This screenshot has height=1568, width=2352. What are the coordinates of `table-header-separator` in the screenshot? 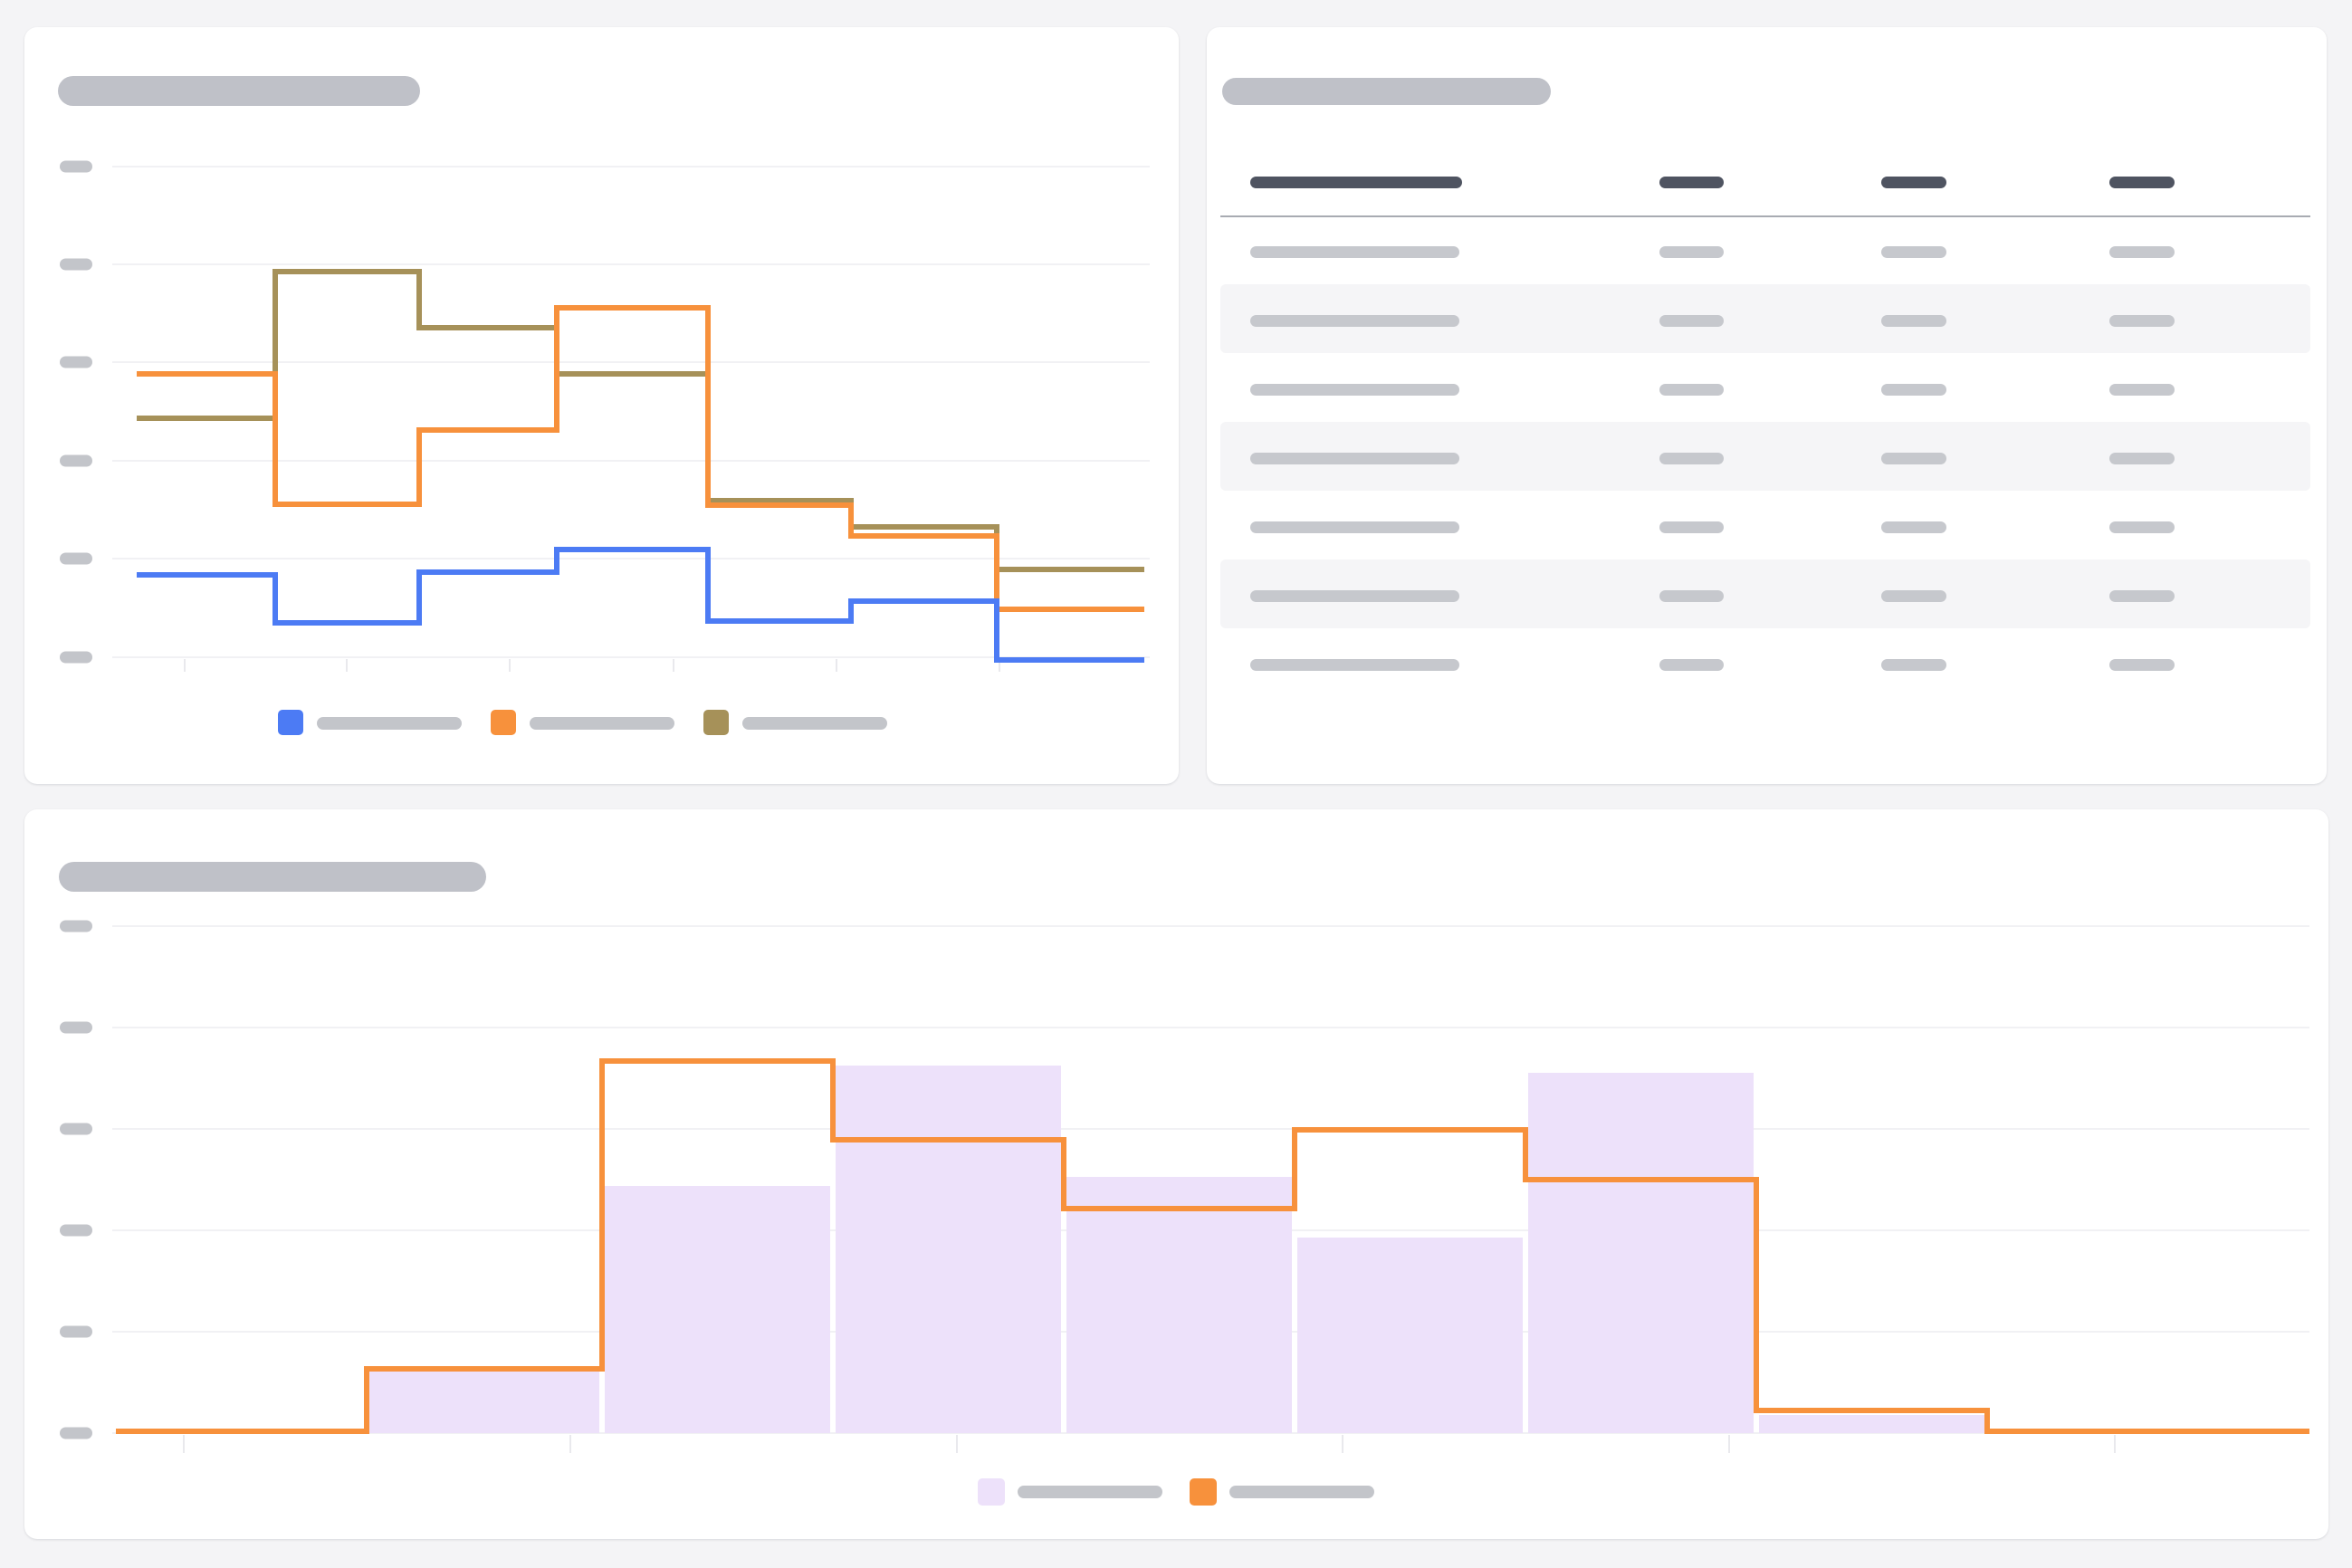 It's located at (1765, 216).